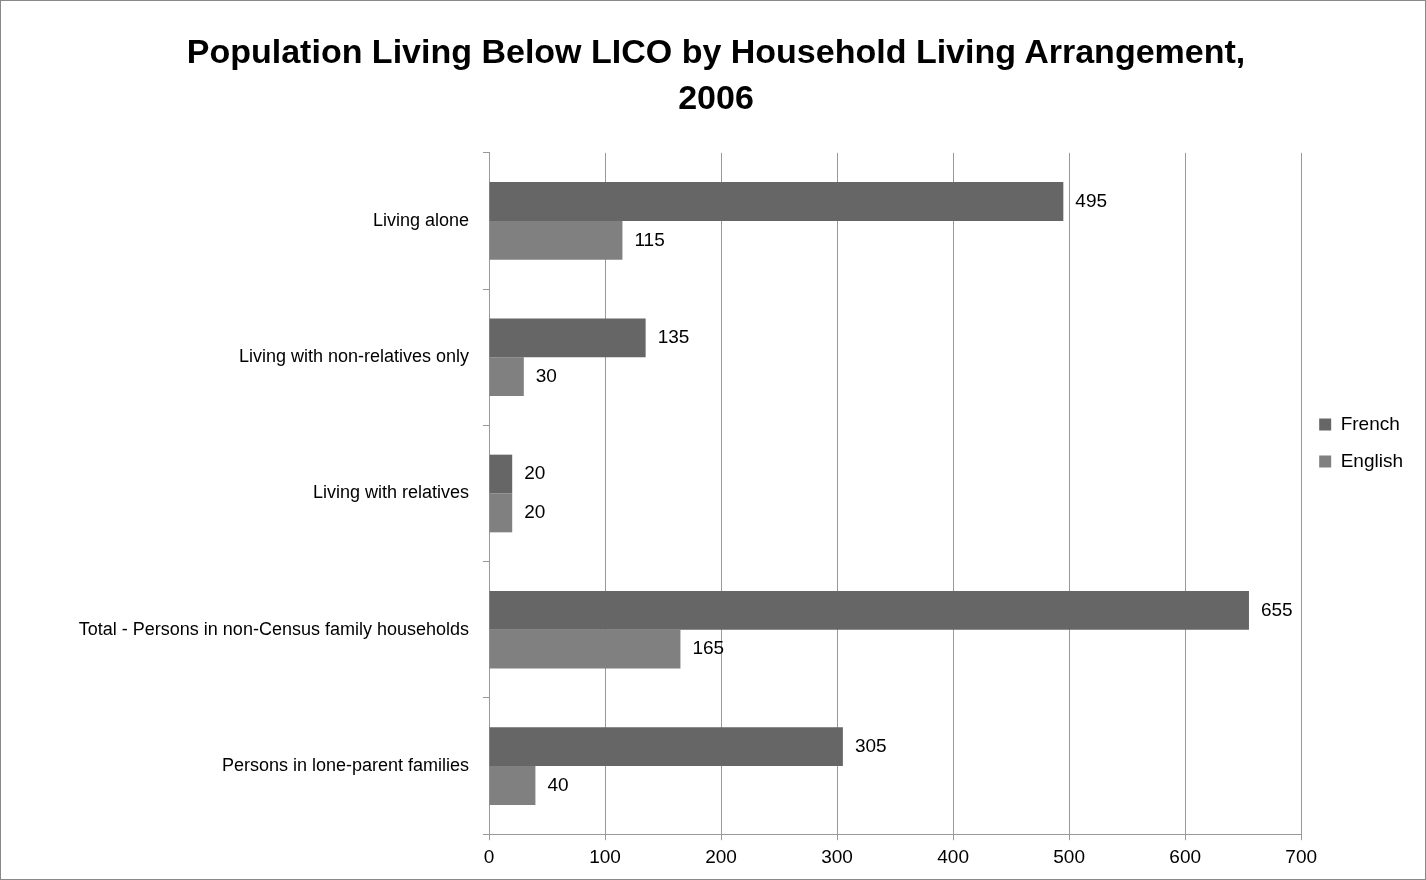  I want to click on x-tick-label: 600, so click(1185, 856).